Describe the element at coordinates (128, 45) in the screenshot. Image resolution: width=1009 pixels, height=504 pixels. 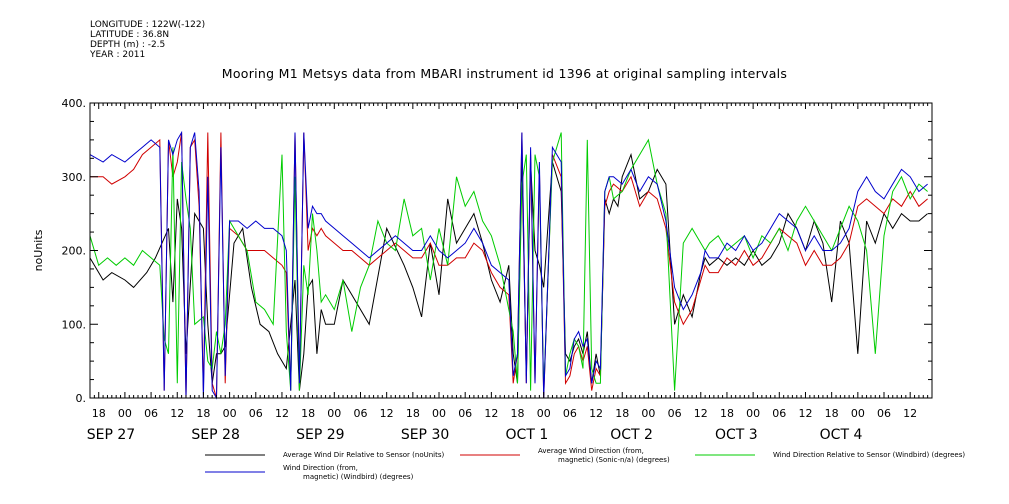
I see `meta-depth: DEPTH (m) : -2.5` at that location.